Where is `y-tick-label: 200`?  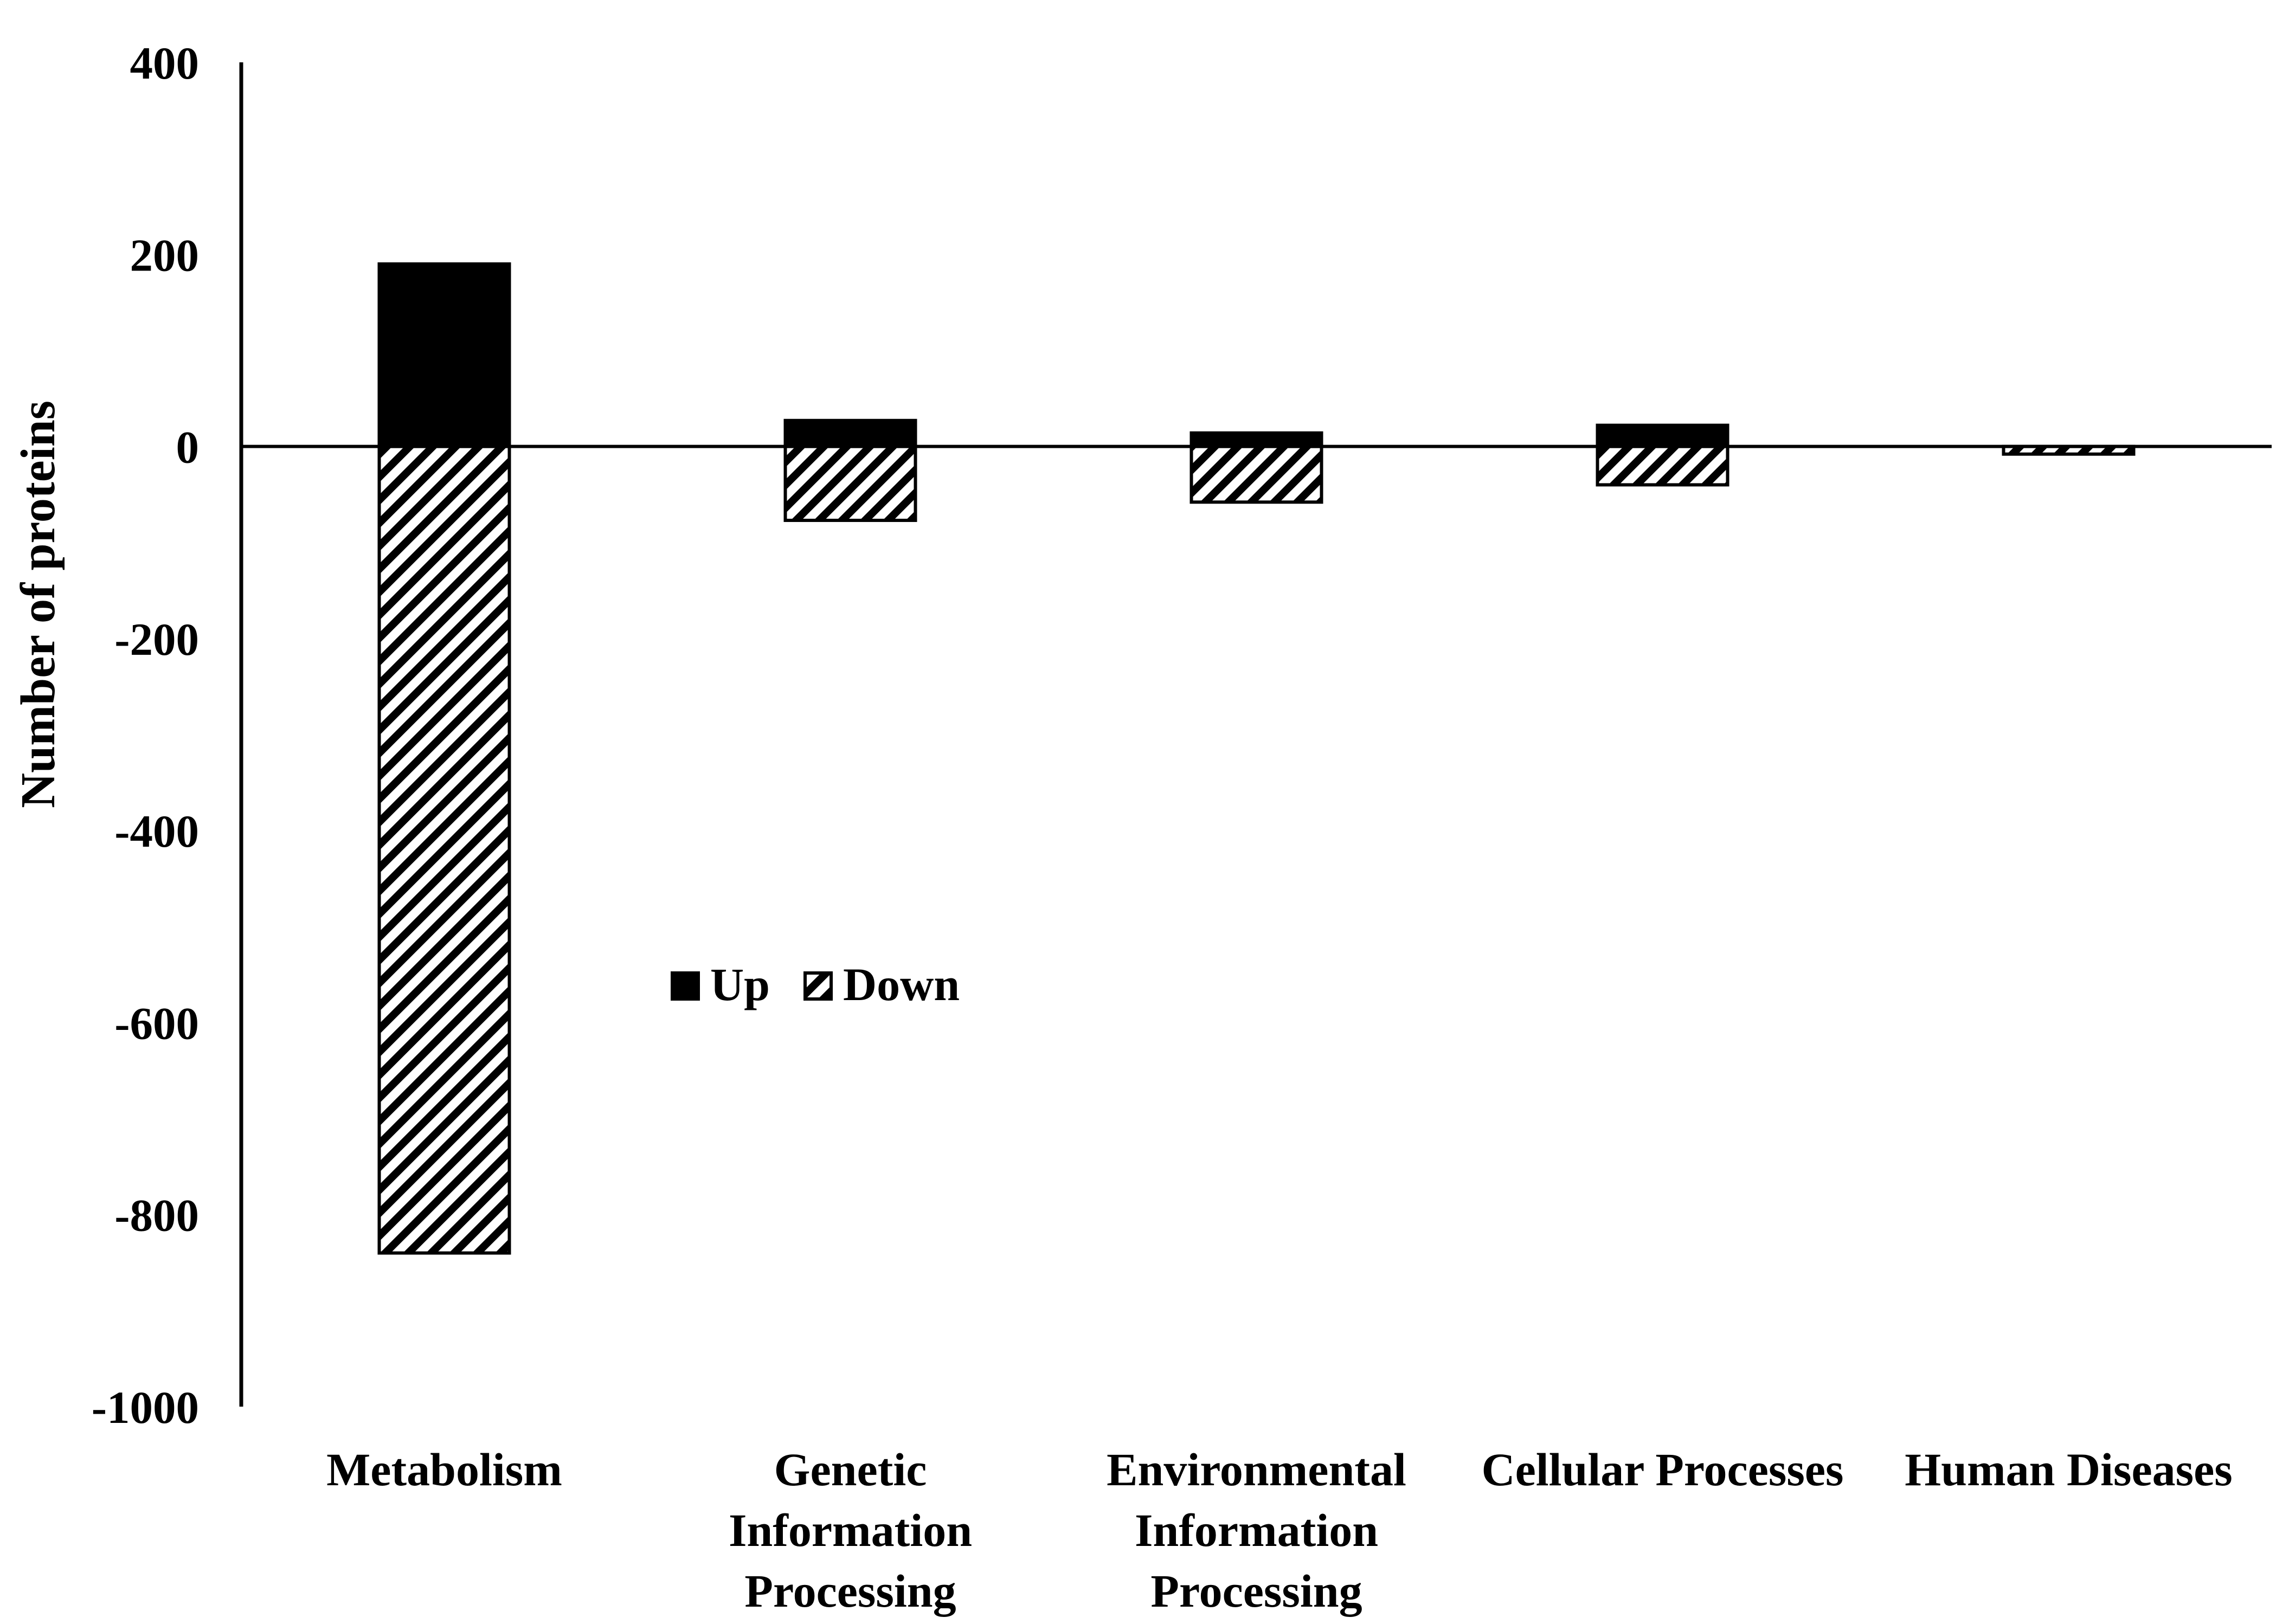 y-tick-label: 200 is located at coordinates (165, 255).